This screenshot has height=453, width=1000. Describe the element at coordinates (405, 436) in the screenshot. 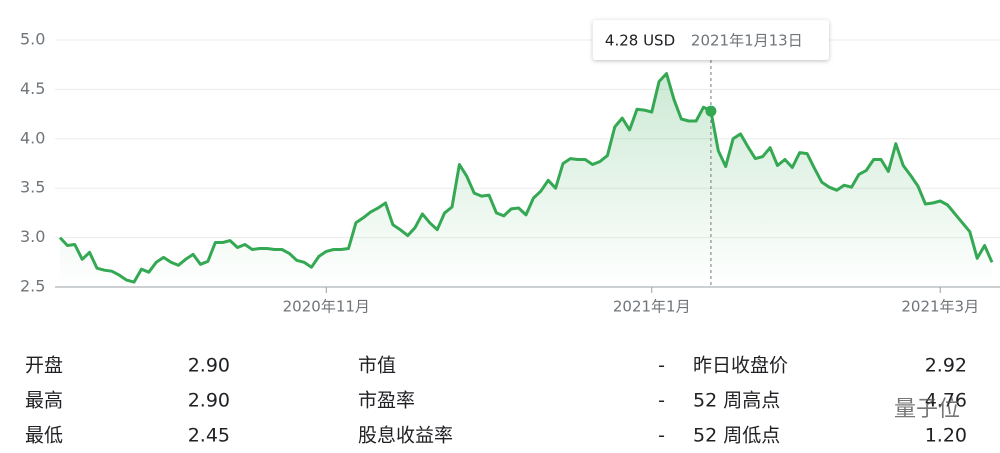

I see `stat-label: 股息收益率` at that location.